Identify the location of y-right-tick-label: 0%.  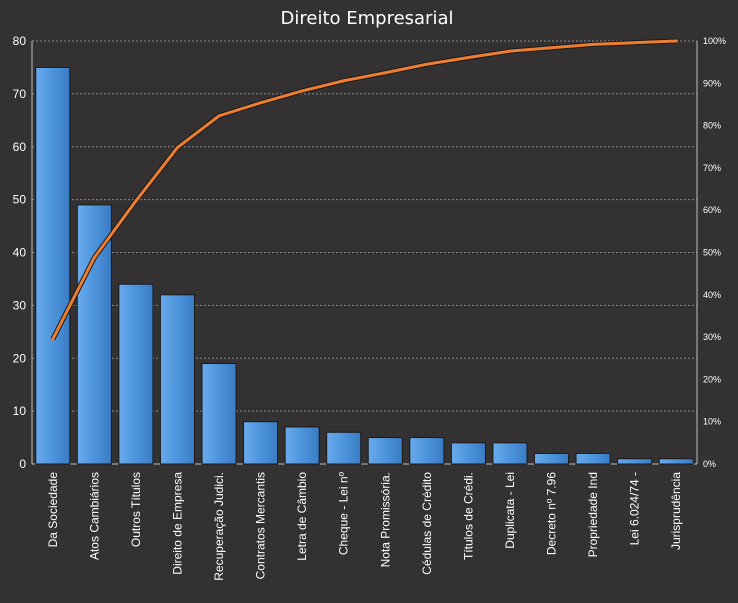
(709, 464).